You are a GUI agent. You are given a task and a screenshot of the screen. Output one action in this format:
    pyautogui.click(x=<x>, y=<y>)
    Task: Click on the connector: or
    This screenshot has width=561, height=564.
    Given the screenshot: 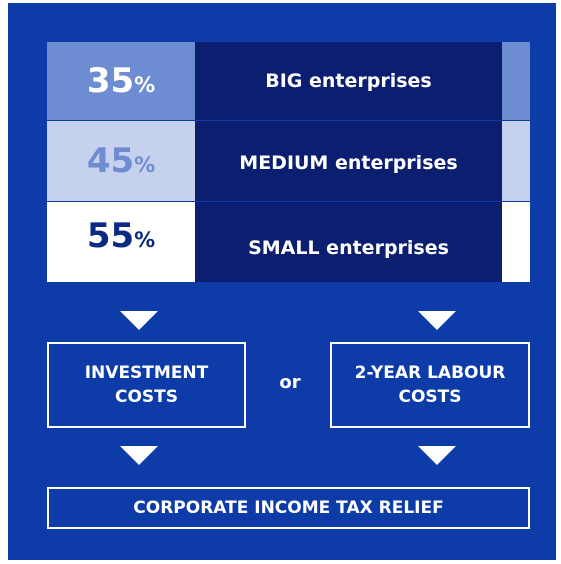 What is the action you would take?
    pyautogui.click(x=290, y=382)
    